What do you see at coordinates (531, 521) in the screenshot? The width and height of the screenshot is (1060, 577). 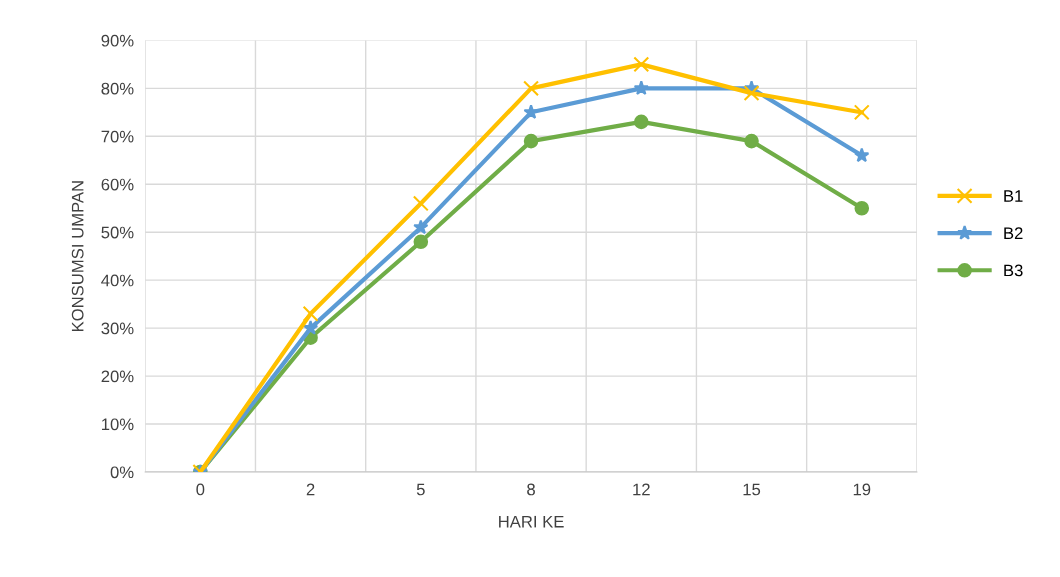 I see `x-axis-title: HARI KE` at bounding box center [531, 521].